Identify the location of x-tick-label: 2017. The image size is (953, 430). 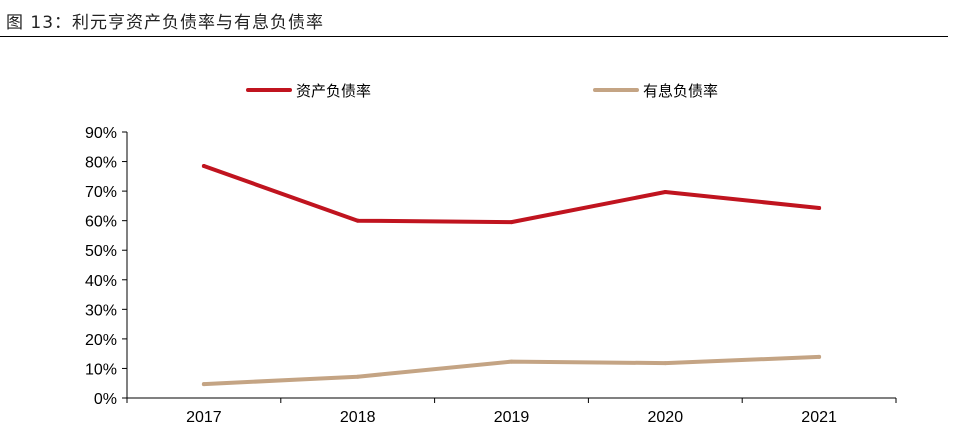
(204, 417).